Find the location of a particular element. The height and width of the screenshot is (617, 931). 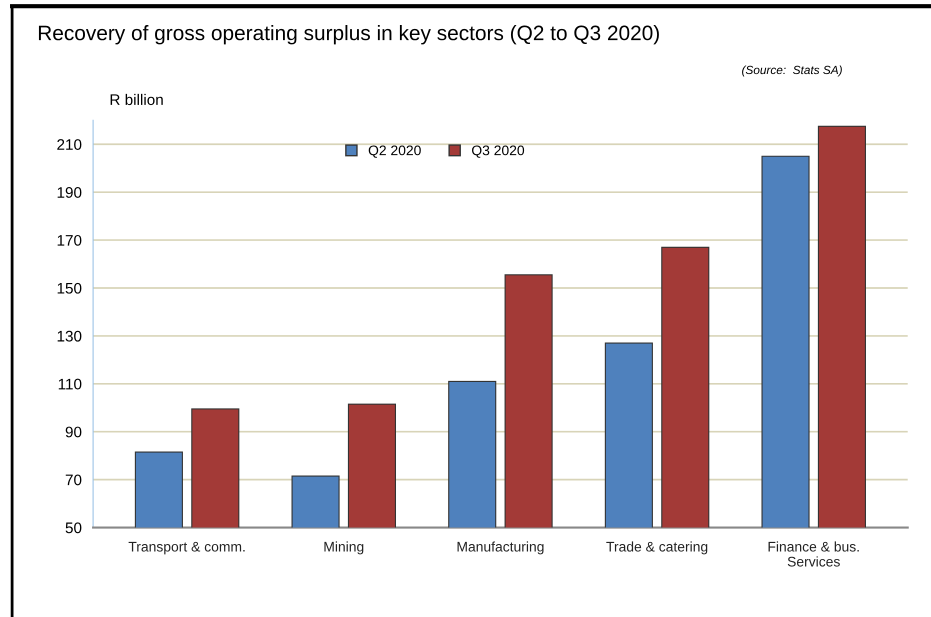

y-tick-label: 110 is located at coordinates (70, 384).